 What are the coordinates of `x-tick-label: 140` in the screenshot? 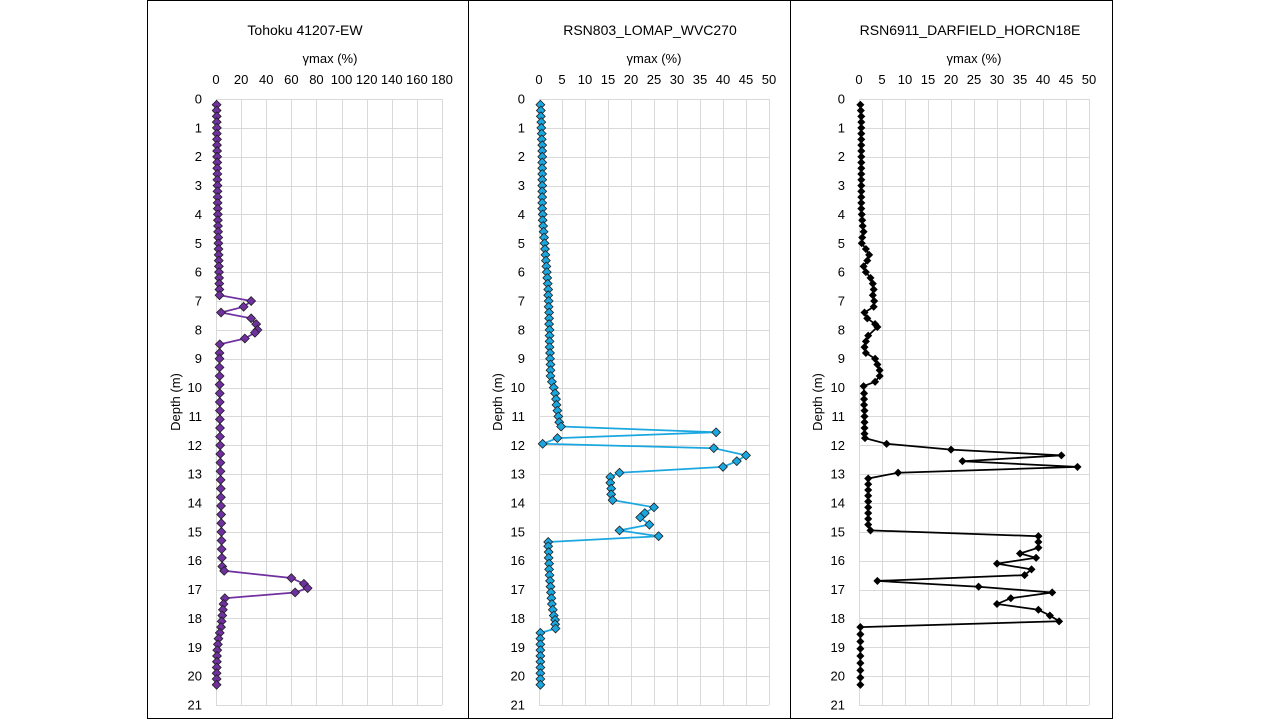 It's located at (392, 79).